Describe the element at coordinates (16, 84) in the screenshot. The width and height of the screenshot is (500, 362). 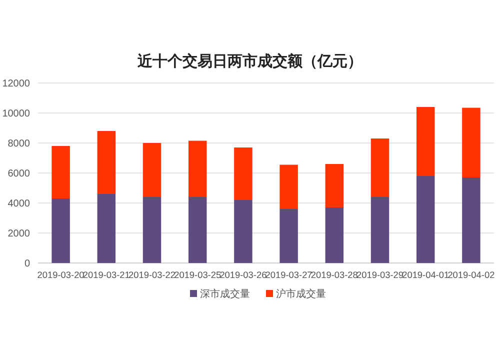
I see `y-tick-label: 12000` at that location.